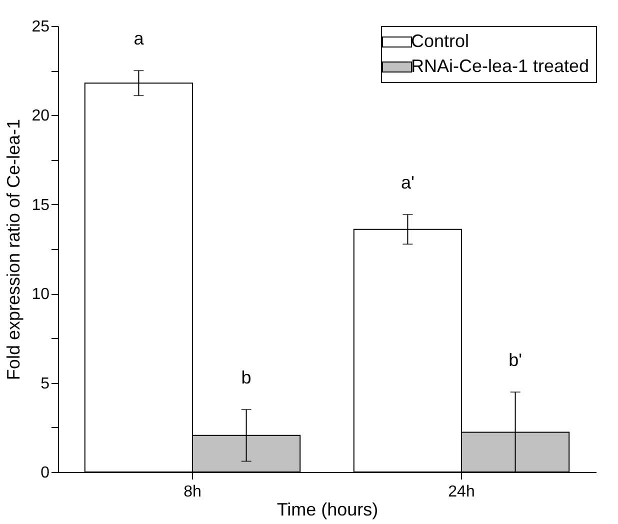 This screenshot has width=618, height=524. I want to click on y-tick-label: 5, so click(45, 383).